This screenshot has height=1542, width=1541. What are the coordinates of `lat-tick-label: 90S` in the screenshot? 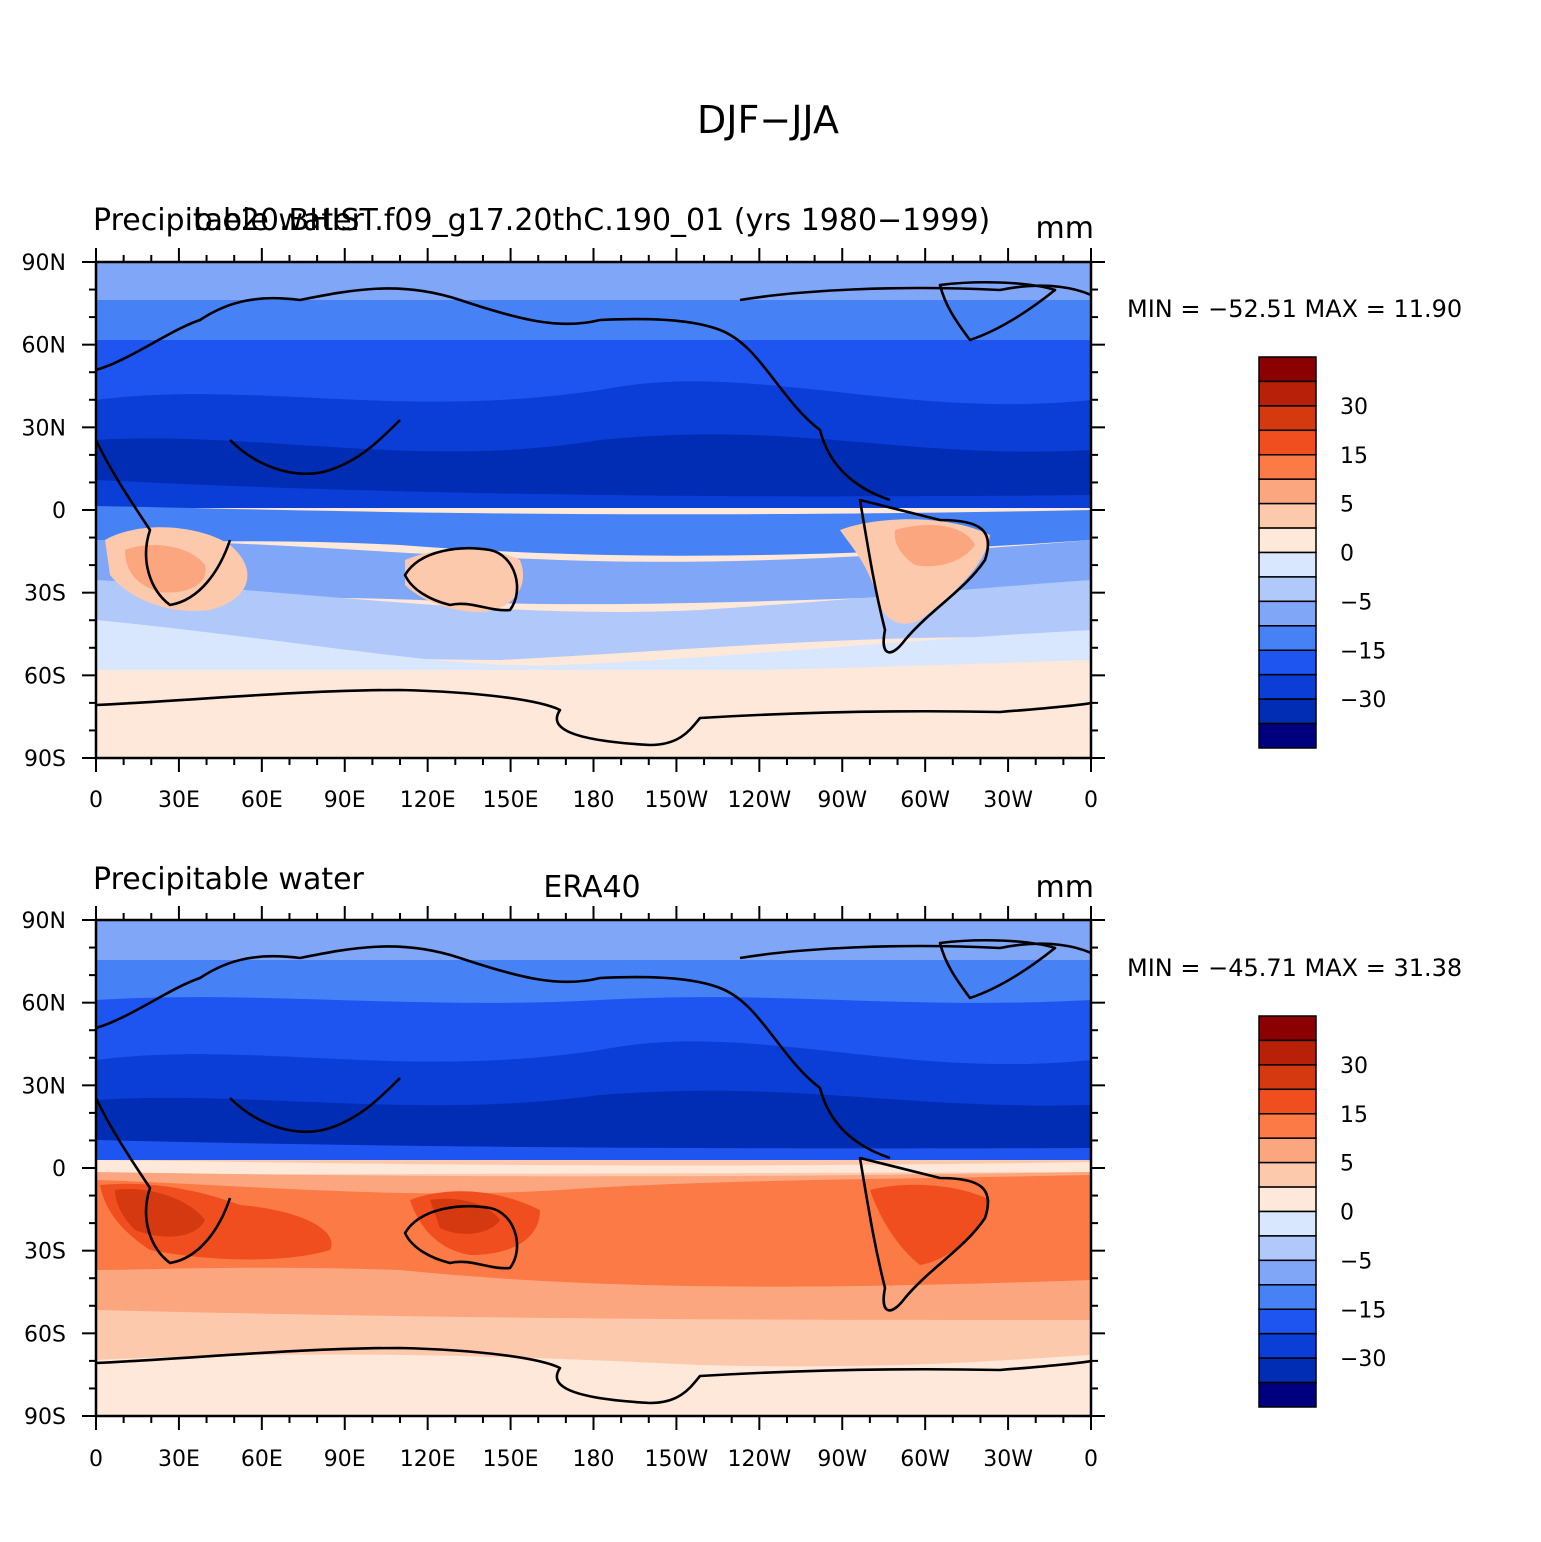 It's located at (45, 759).